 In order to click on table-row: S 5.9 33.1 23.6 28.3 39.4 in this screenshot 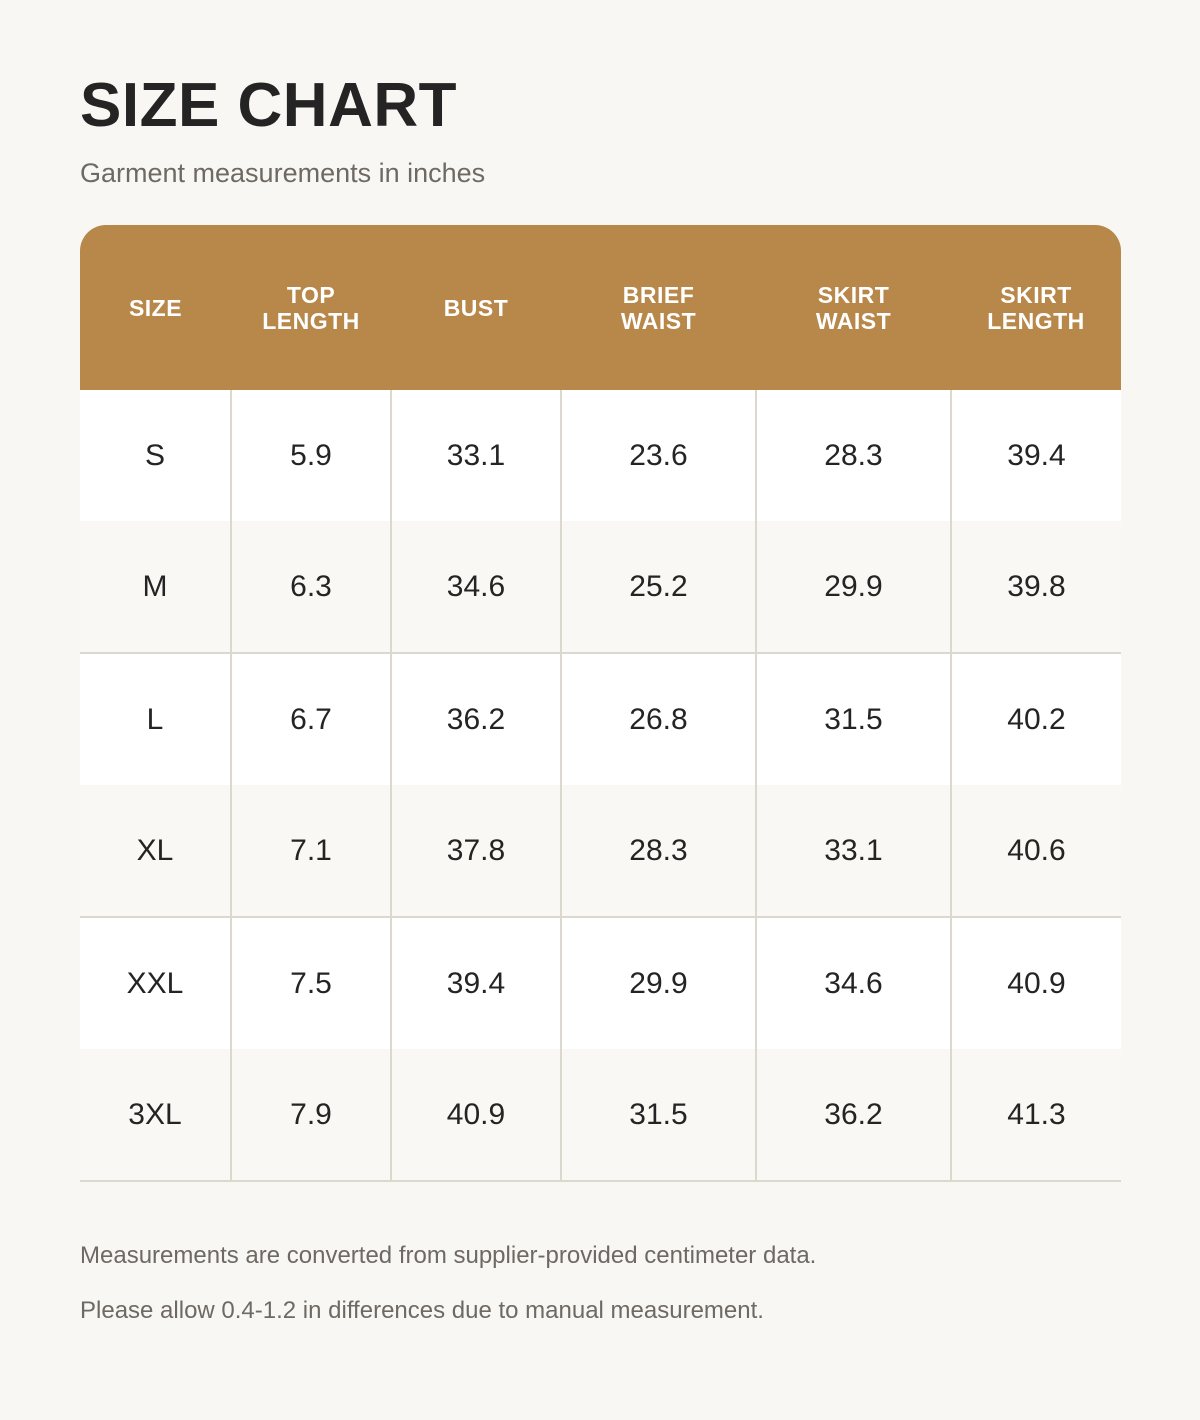, I will do `click(600, 455)`.